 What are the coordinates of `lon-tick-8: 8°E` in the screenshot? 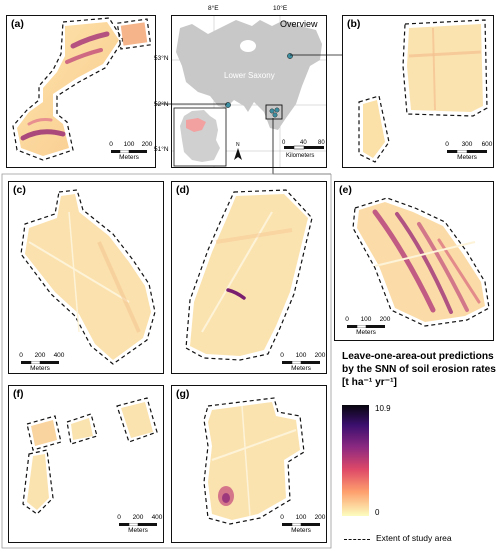 It's located at (213, 8).